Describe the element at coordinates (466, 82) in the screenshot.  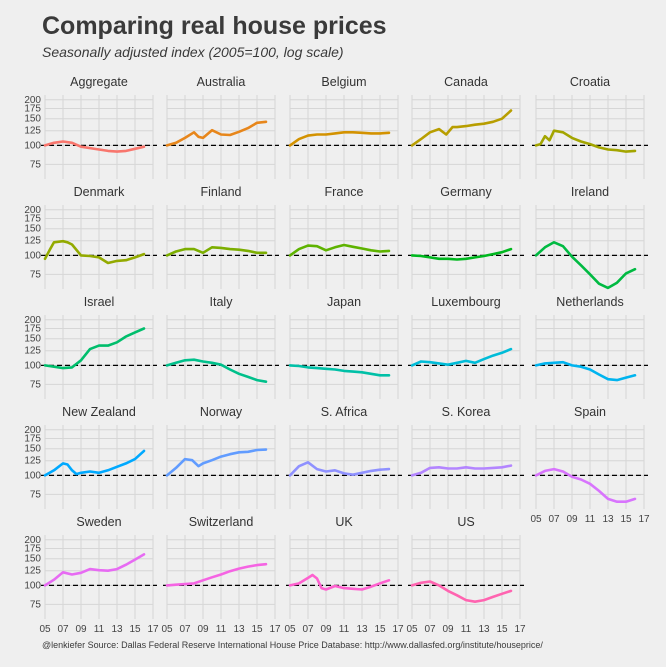
I see `panel-title: Canada` at that location.